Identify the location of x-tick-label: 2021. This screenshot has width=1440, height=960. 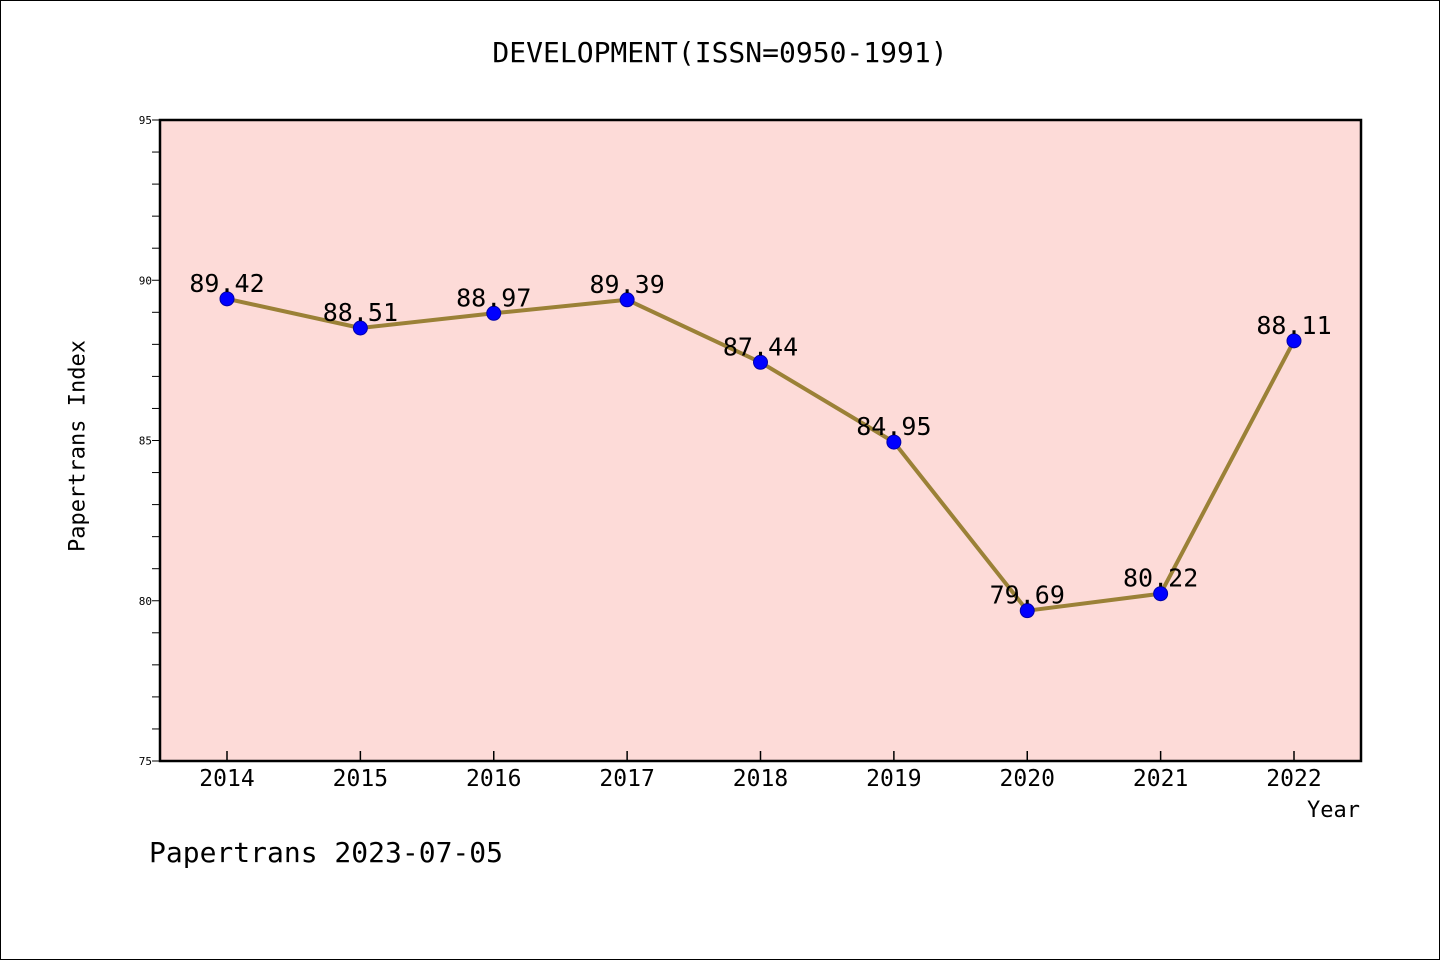
(1160, 779).